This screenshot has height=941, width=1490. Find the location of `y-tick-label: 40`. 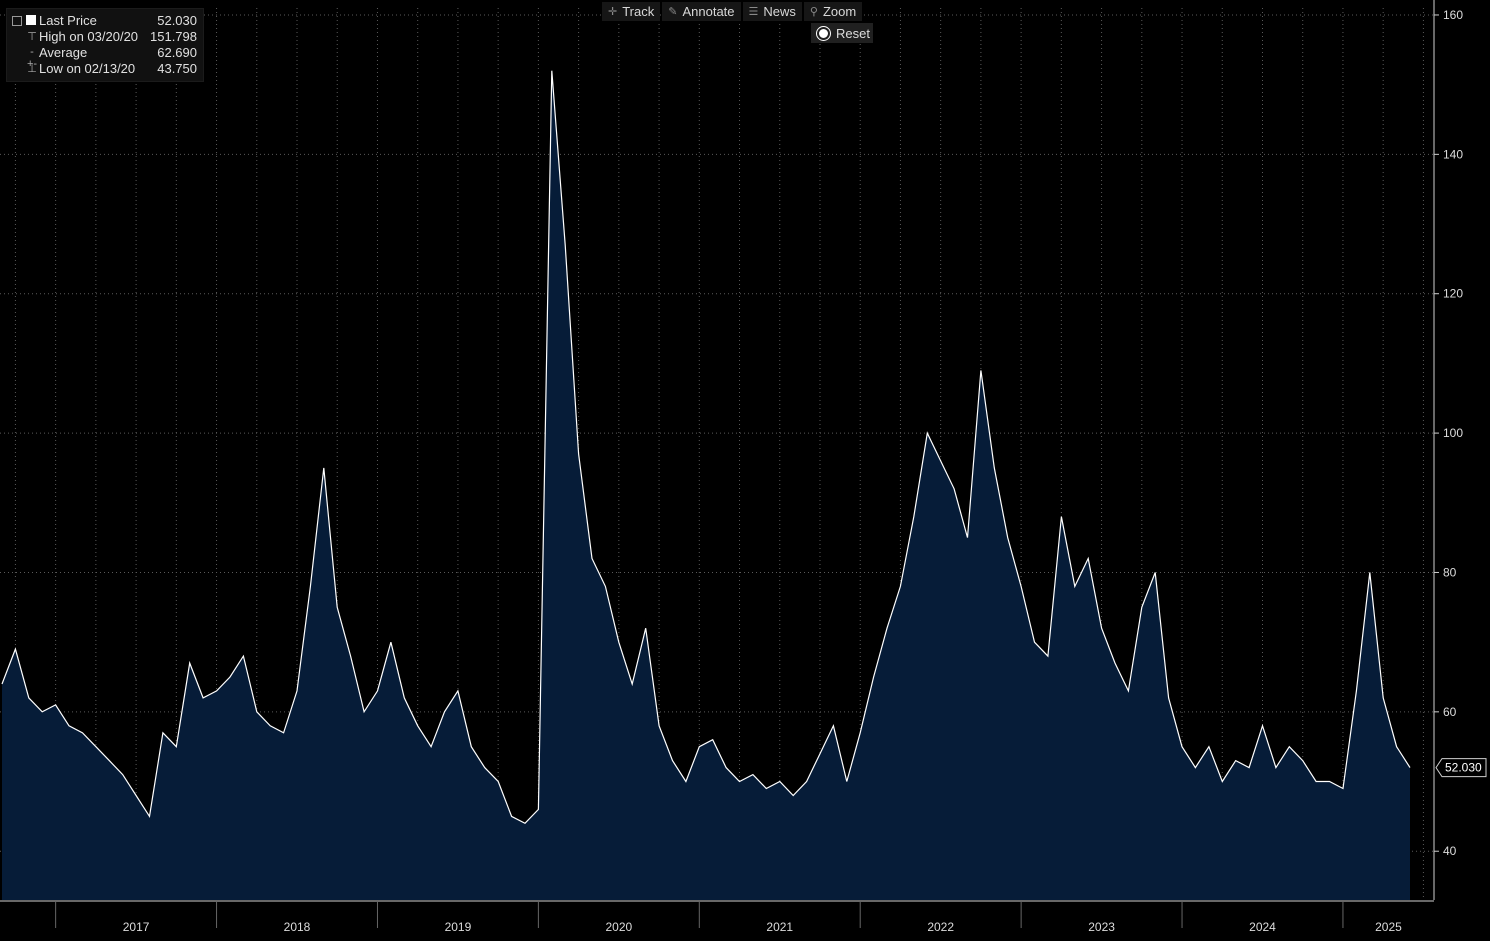

y-tick-label: 40 is located at coordinates (1450, 851).